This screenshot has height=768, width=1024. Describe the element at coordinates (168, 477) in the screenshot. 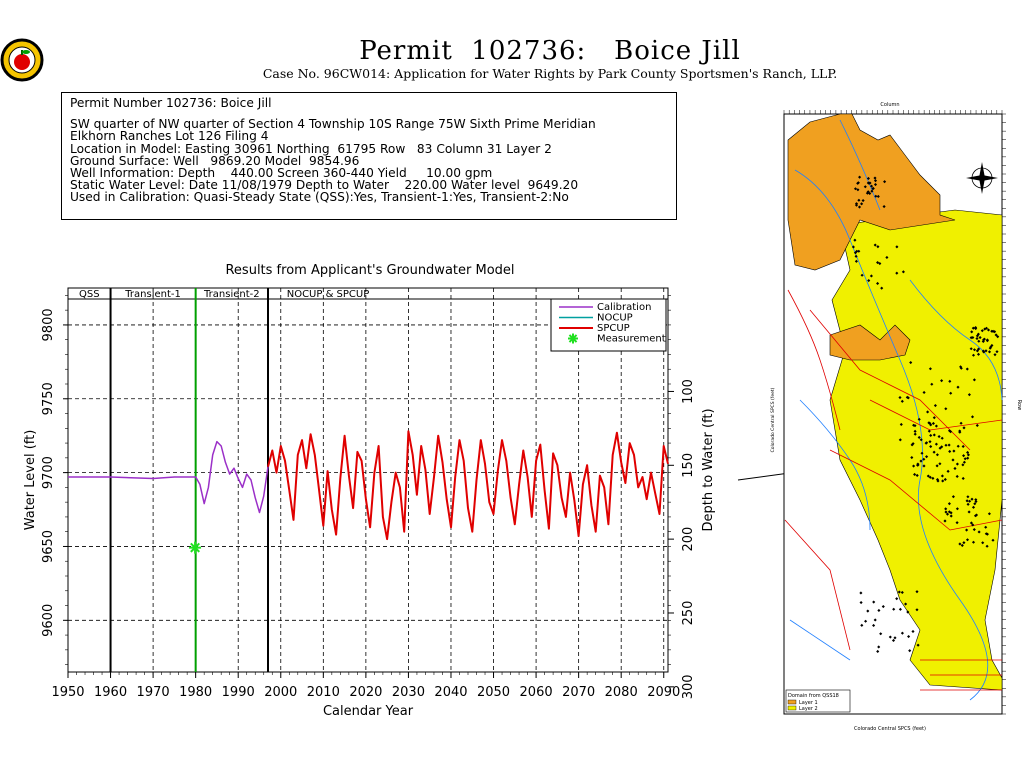

I see `series-calibration-line` at that location.